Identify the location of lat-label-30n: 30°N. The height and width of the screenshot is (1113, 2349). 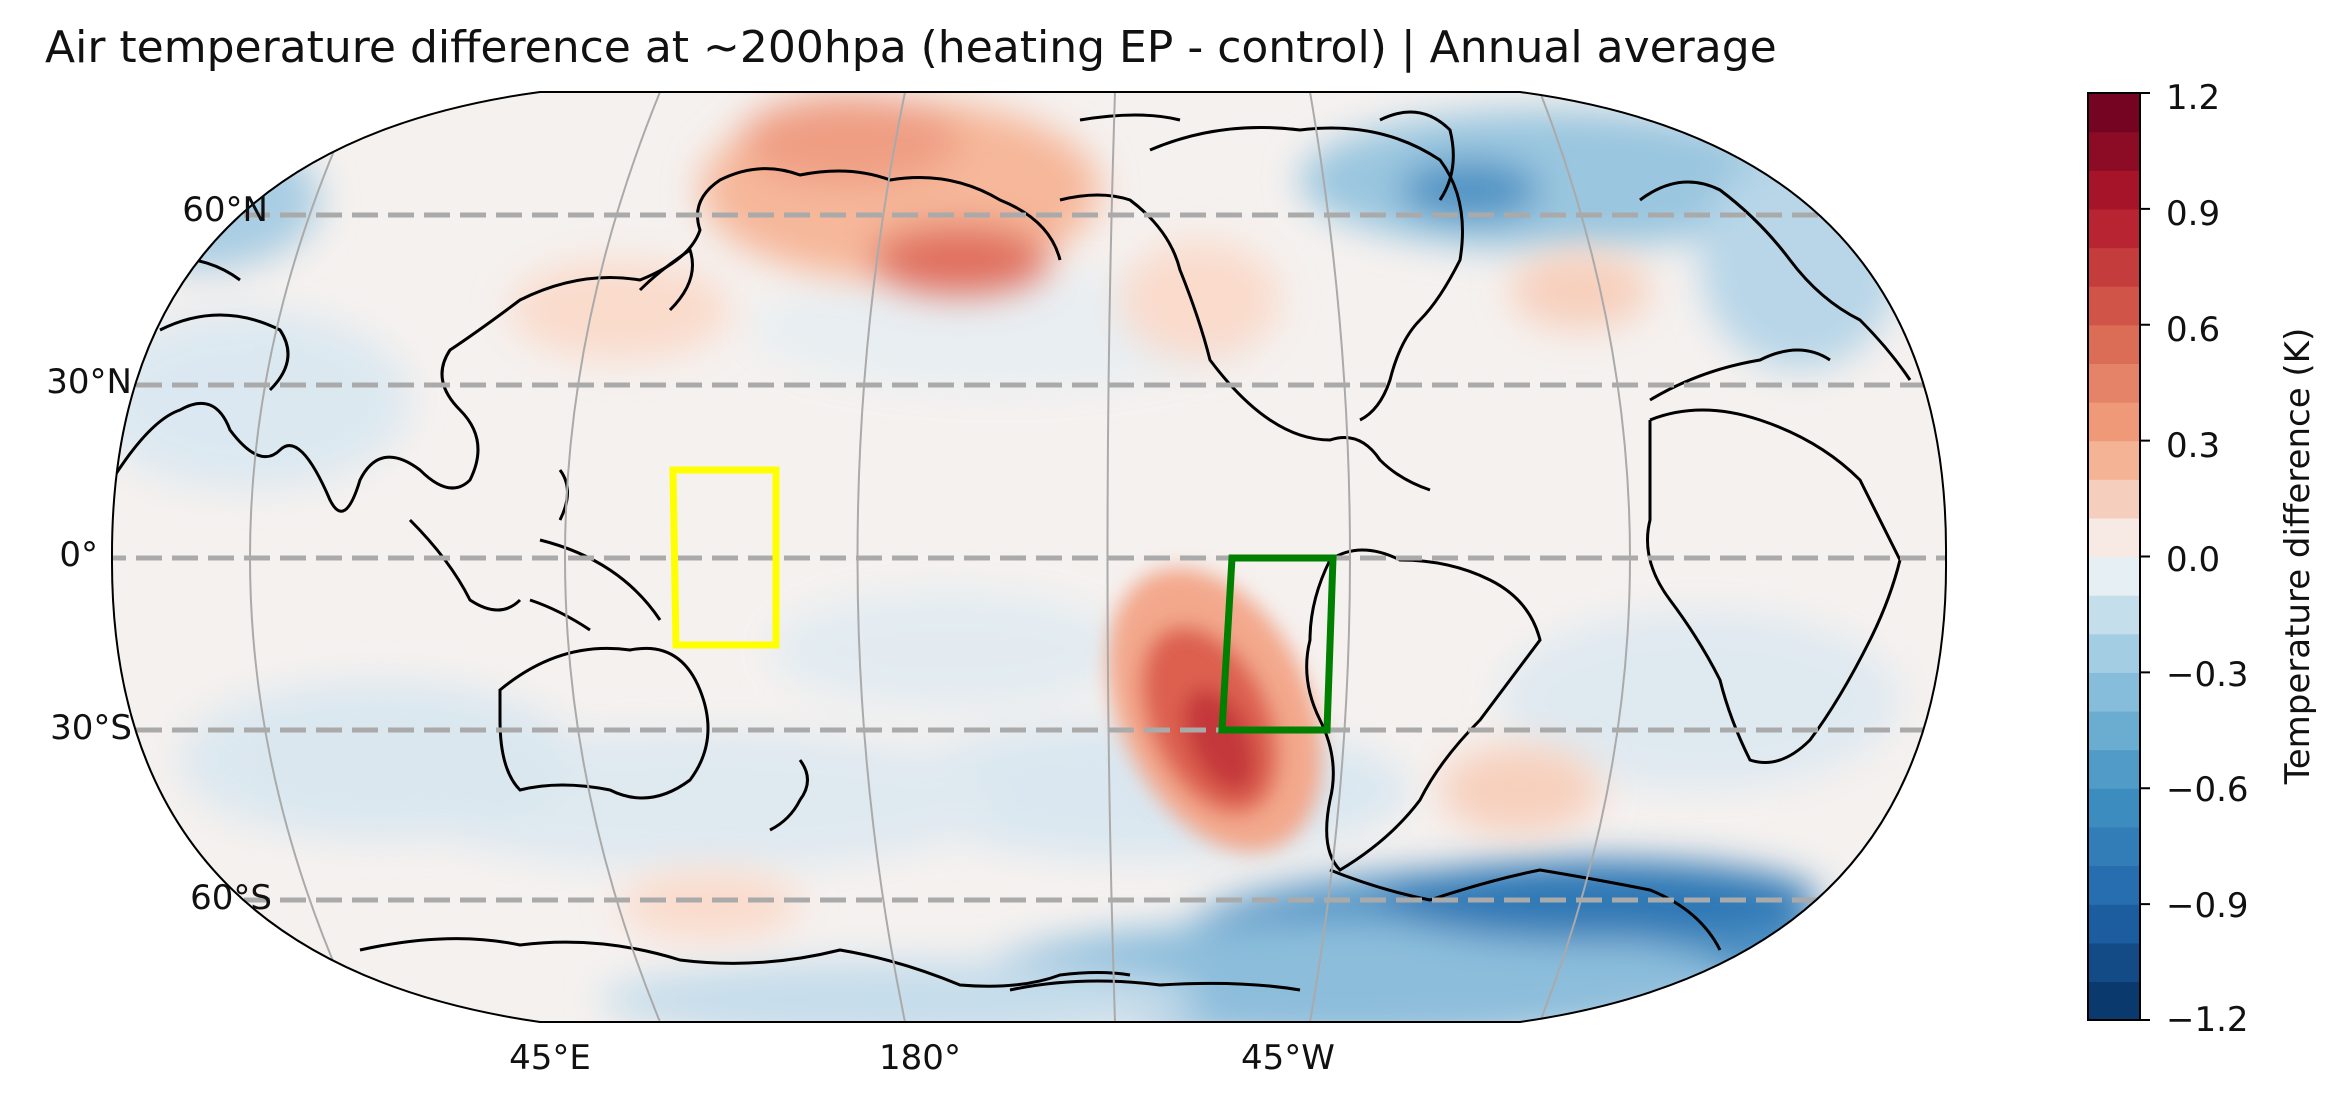
(89, 382).